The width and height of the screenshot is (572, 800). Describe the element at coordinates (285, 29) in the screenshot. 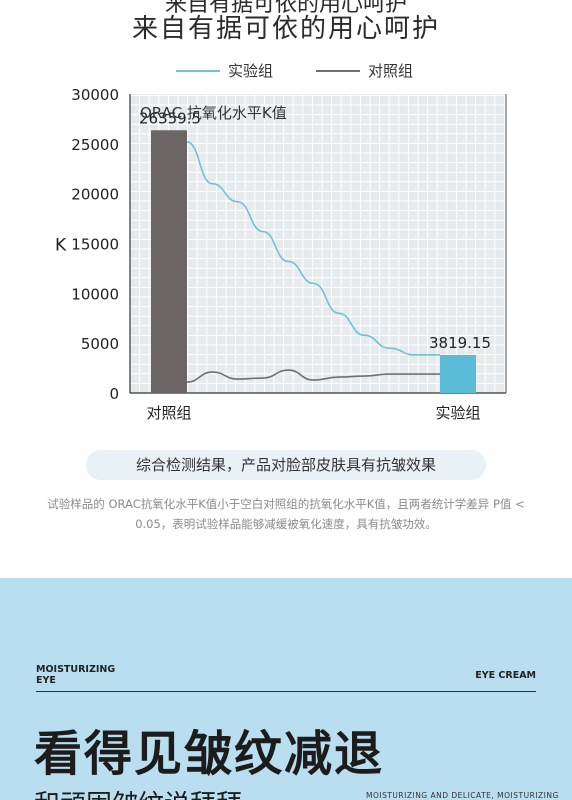

I see `page-title: 来自有据可依的用心呵护` at that location.